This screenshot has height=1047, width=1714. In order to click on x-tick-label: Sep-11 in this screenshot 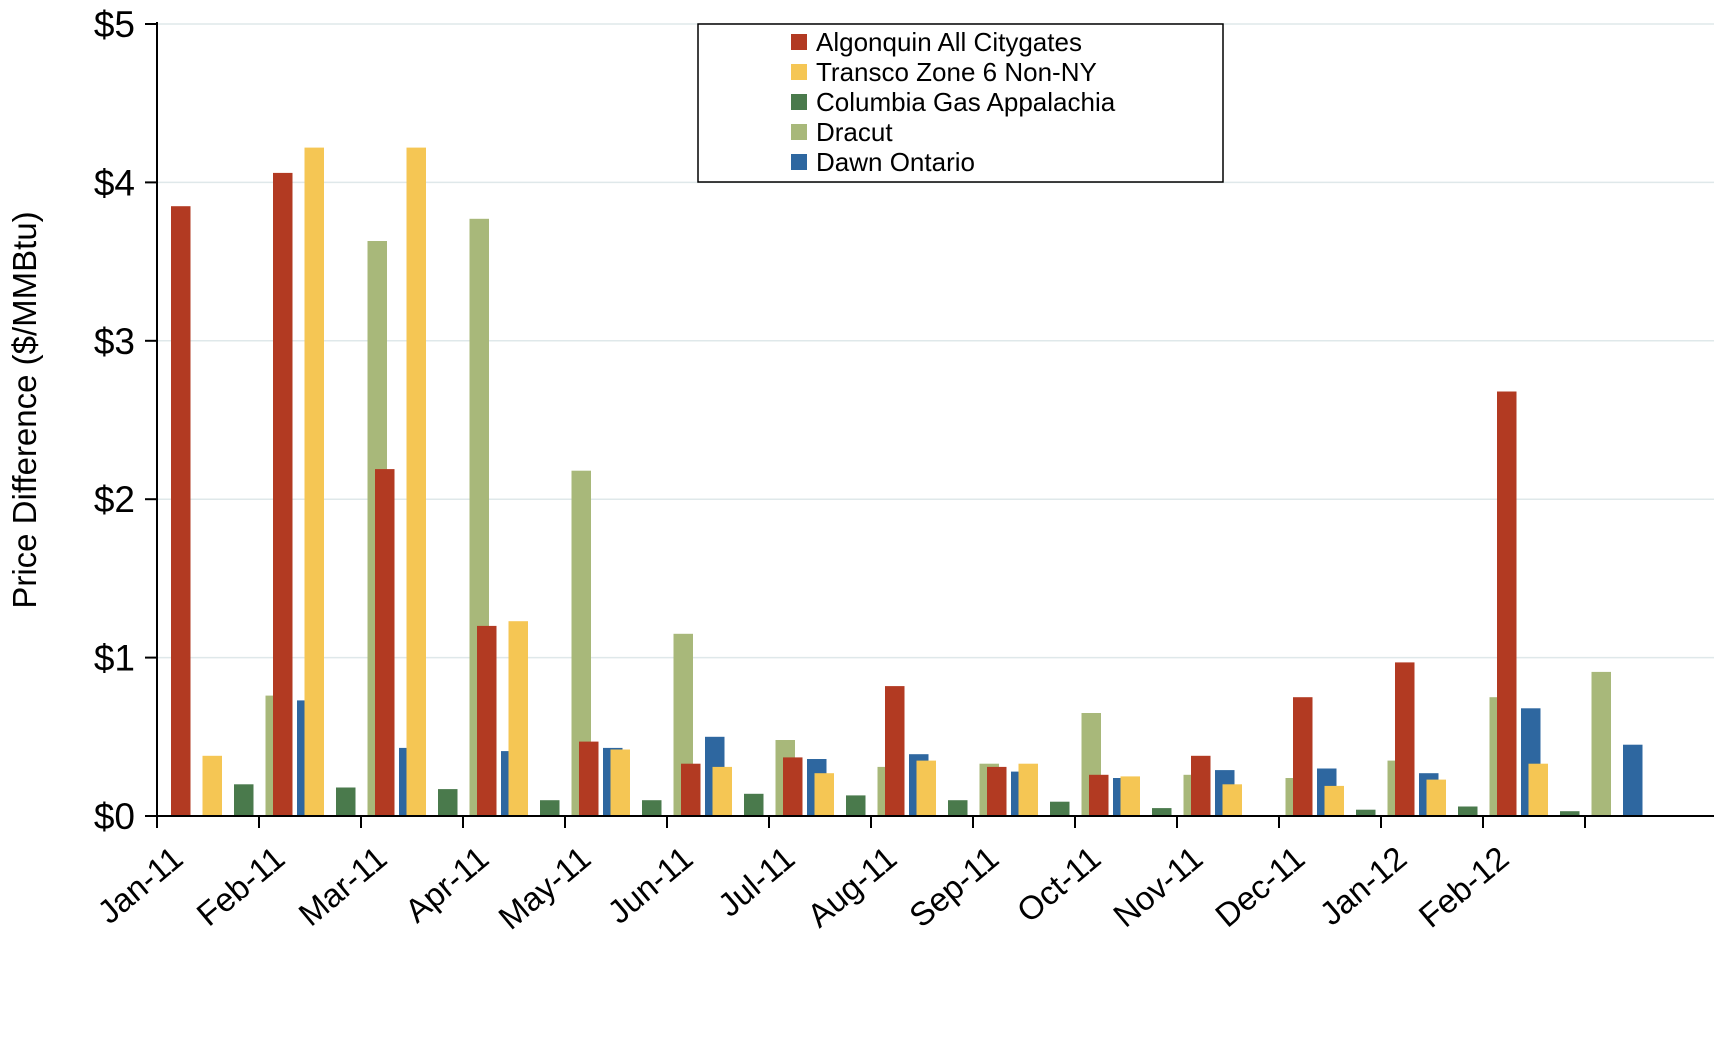, I will do `click(953, 886)`.